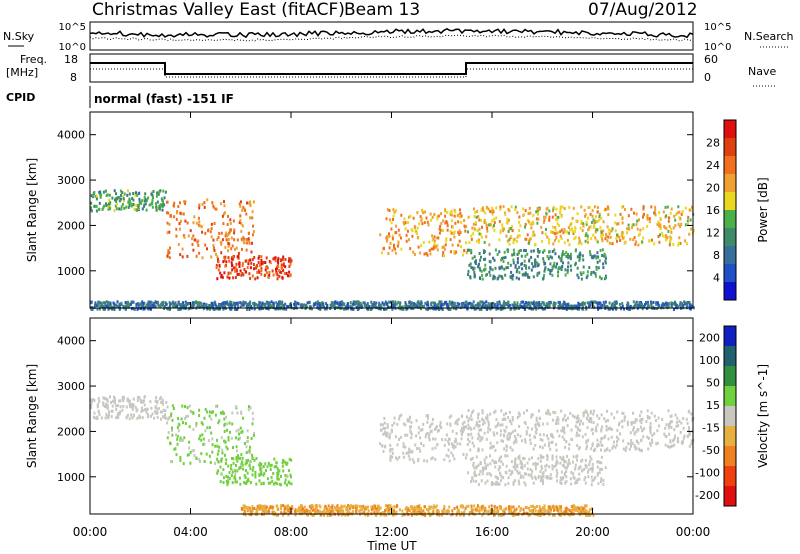 This screenshot has width=800, height=554. What do you see at coordinates (417, 510) in the screenshot?
I see `echo-region` at bounding box center [417, 510].